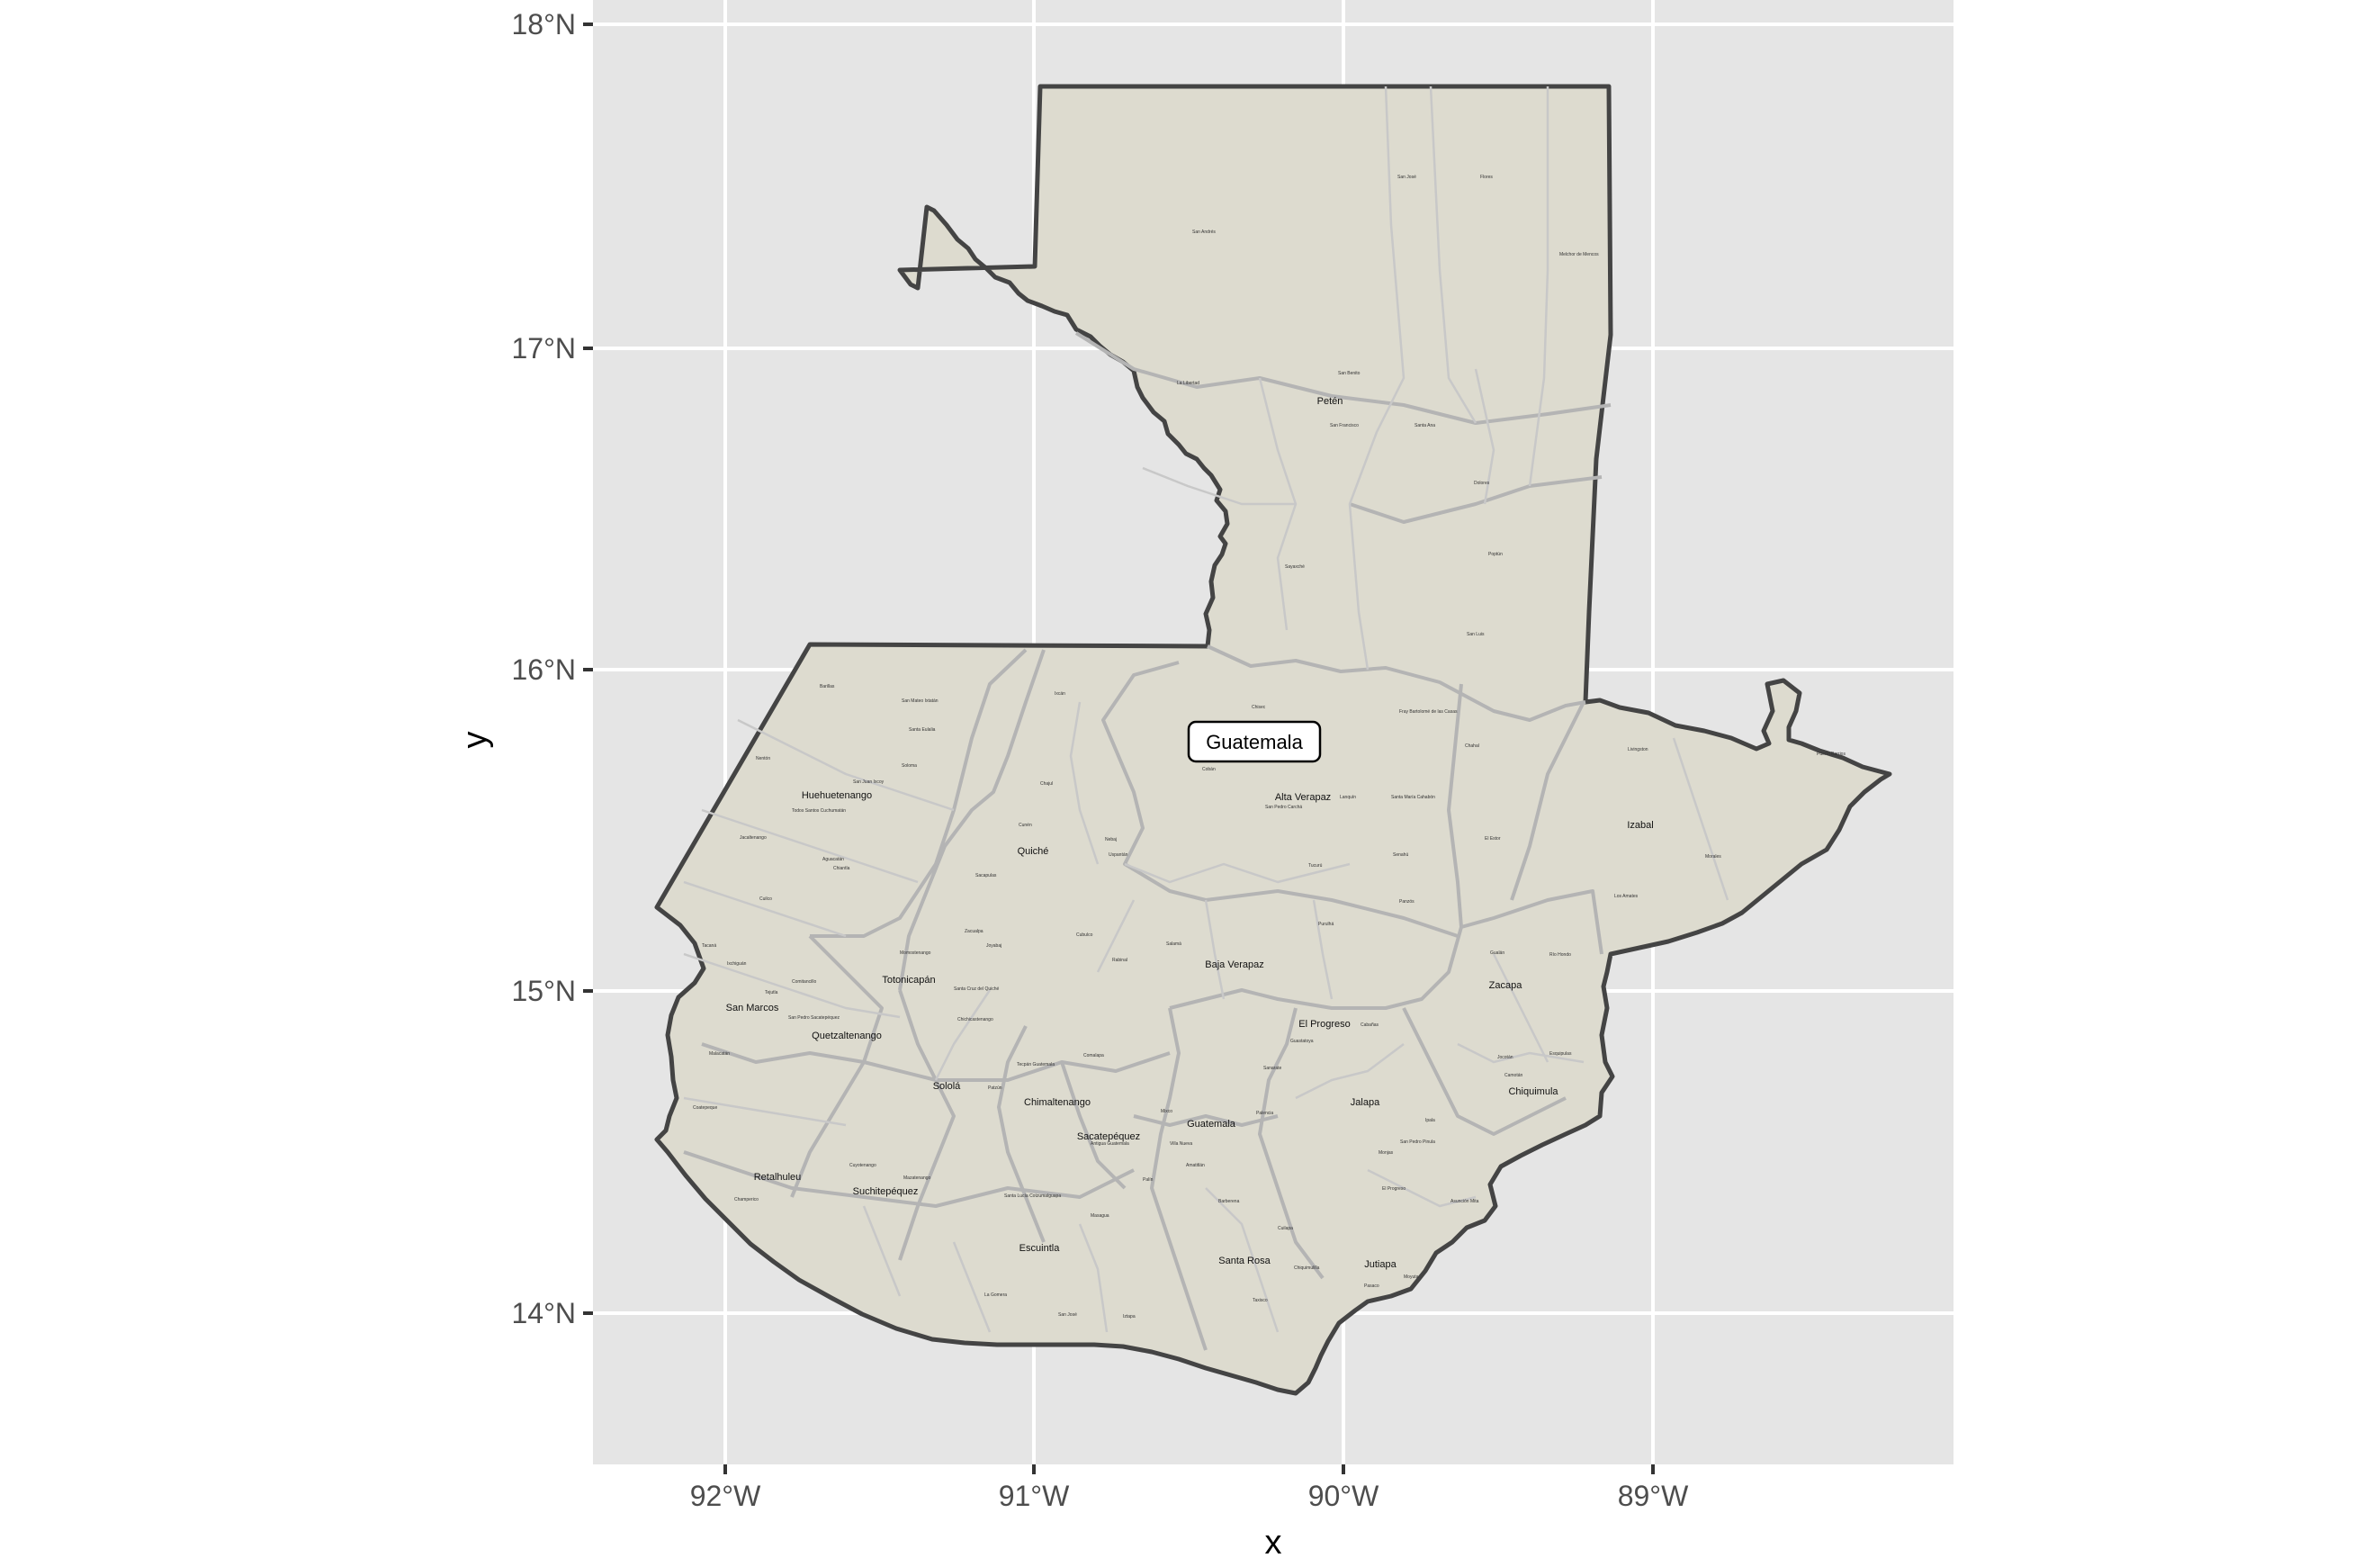  Describe the element at coordinates (1381, 1265) in the screenshot. I see `department-label: Jutiapa` at that location.